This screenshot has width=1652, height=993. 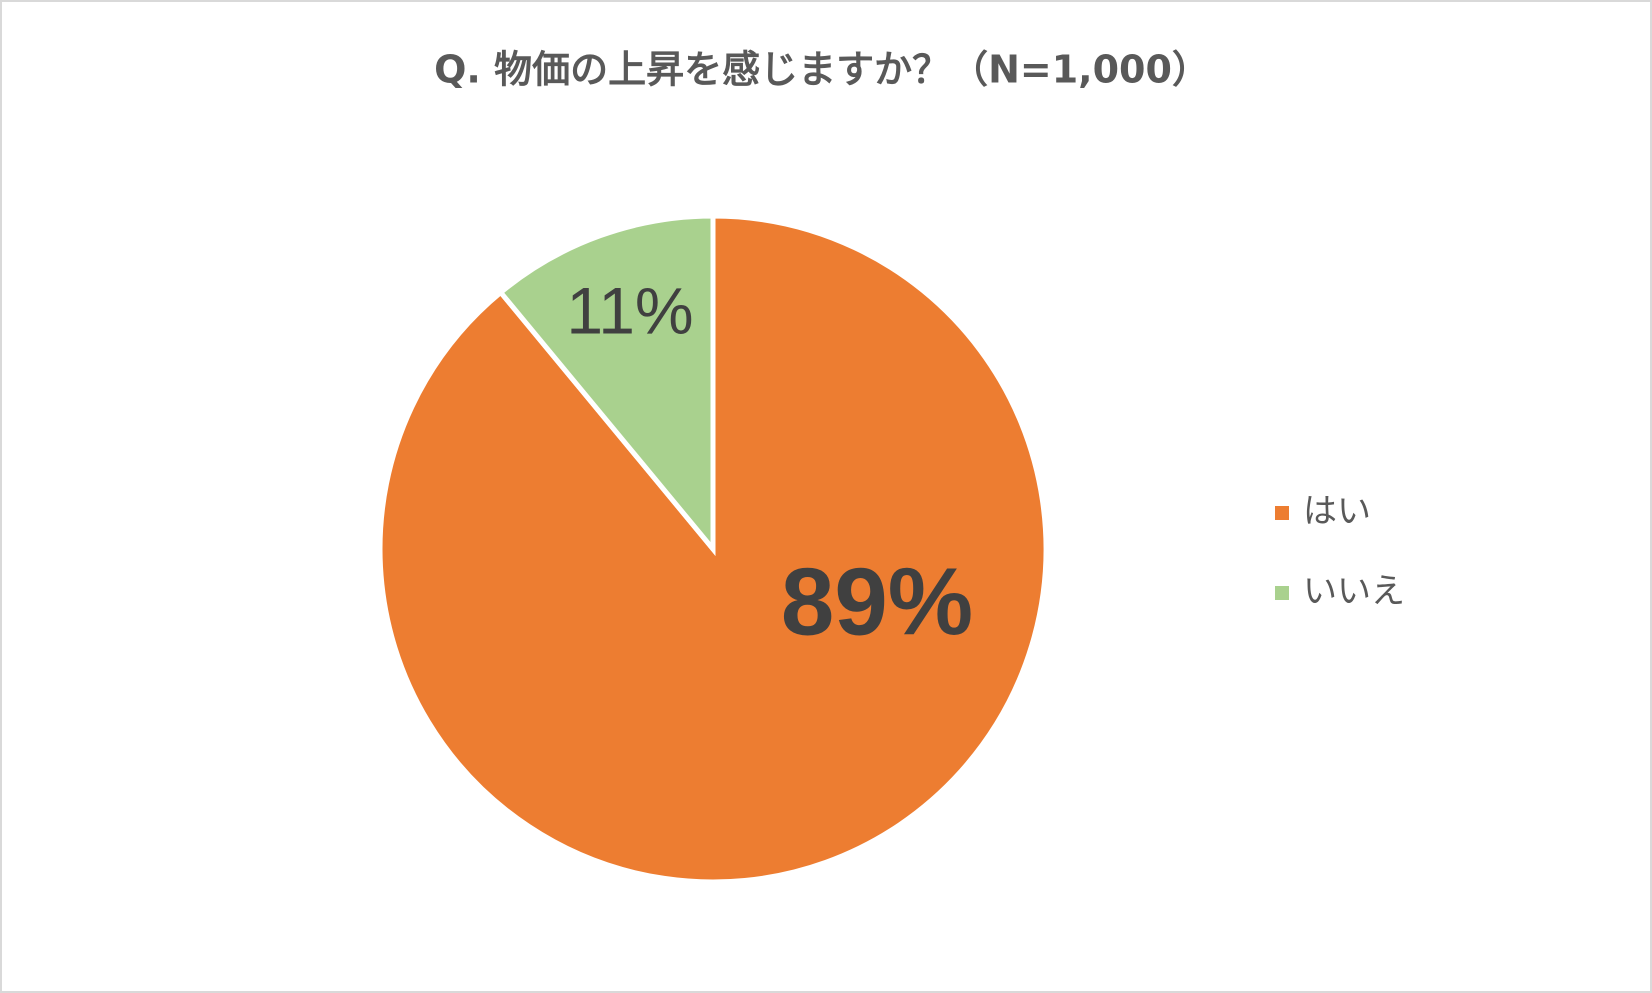 What do you see at coordinates (606, 384) in the screenshot?
I see `pie-slice` at bounding box center [606, 384].